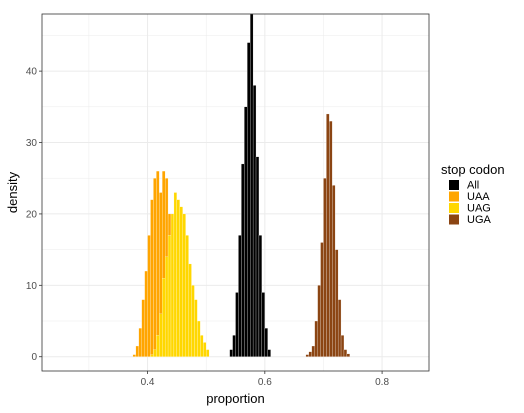 This screenshot has width=524, height=413. What do you see at coordinates (454, 185) in the screenshot?
I see `legend-key-all` at bounding box center [454, 185].